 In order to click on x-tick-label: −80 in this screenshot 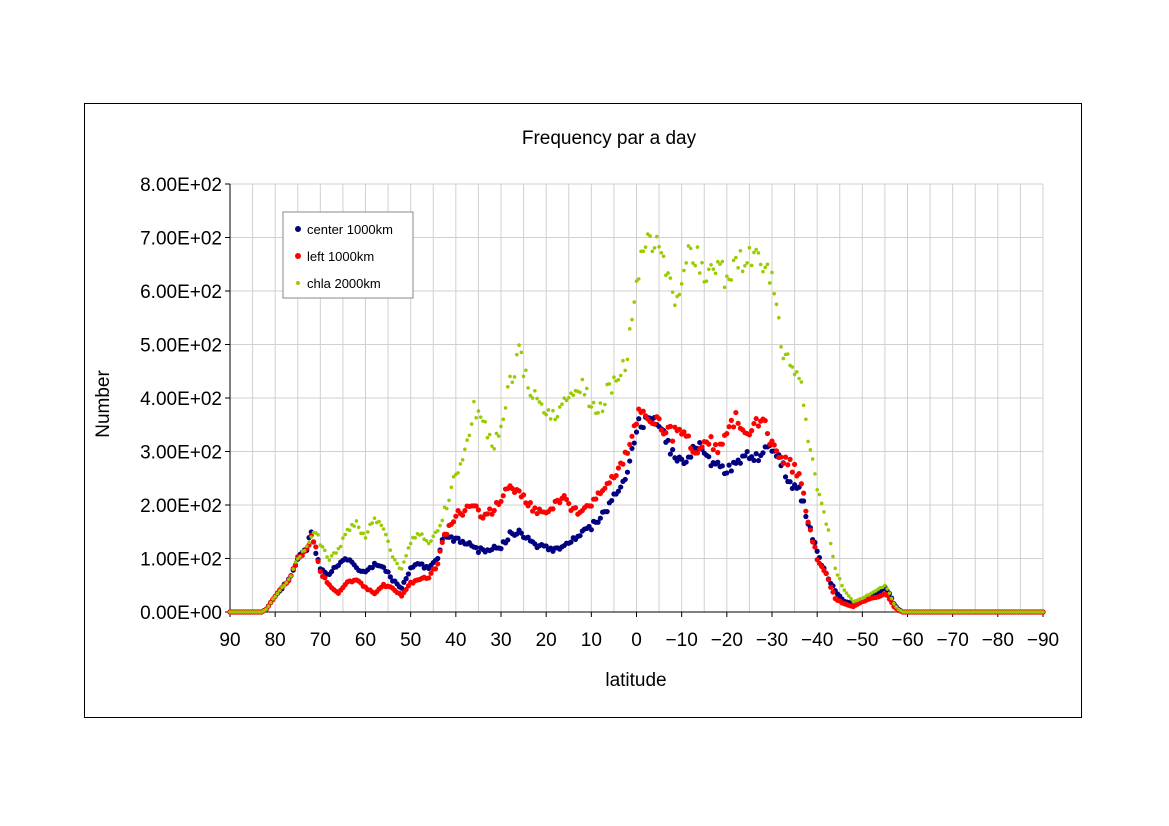, I will do `click(998, 640)`.